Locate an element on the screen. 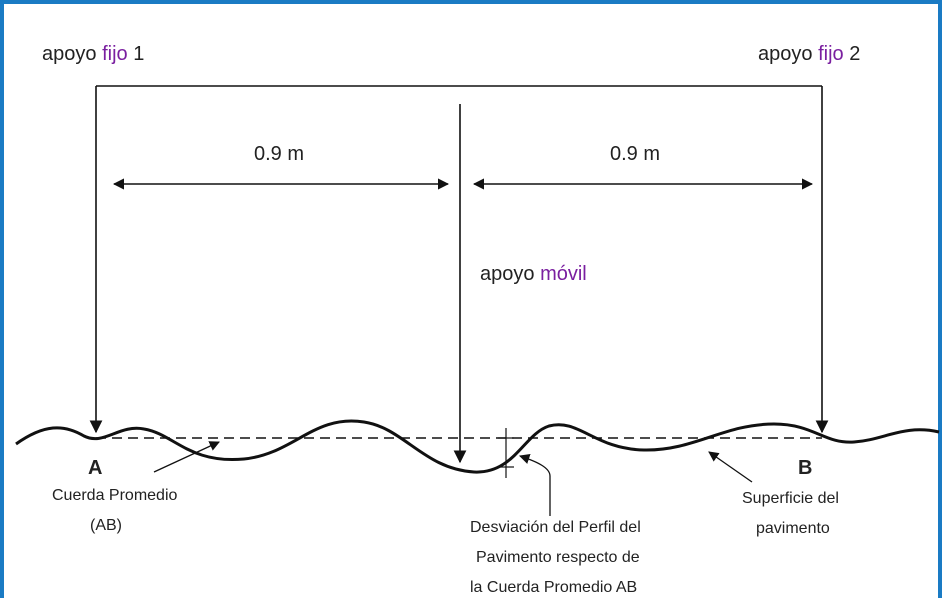  point-a-label: A is located at coordinates (95, 468).